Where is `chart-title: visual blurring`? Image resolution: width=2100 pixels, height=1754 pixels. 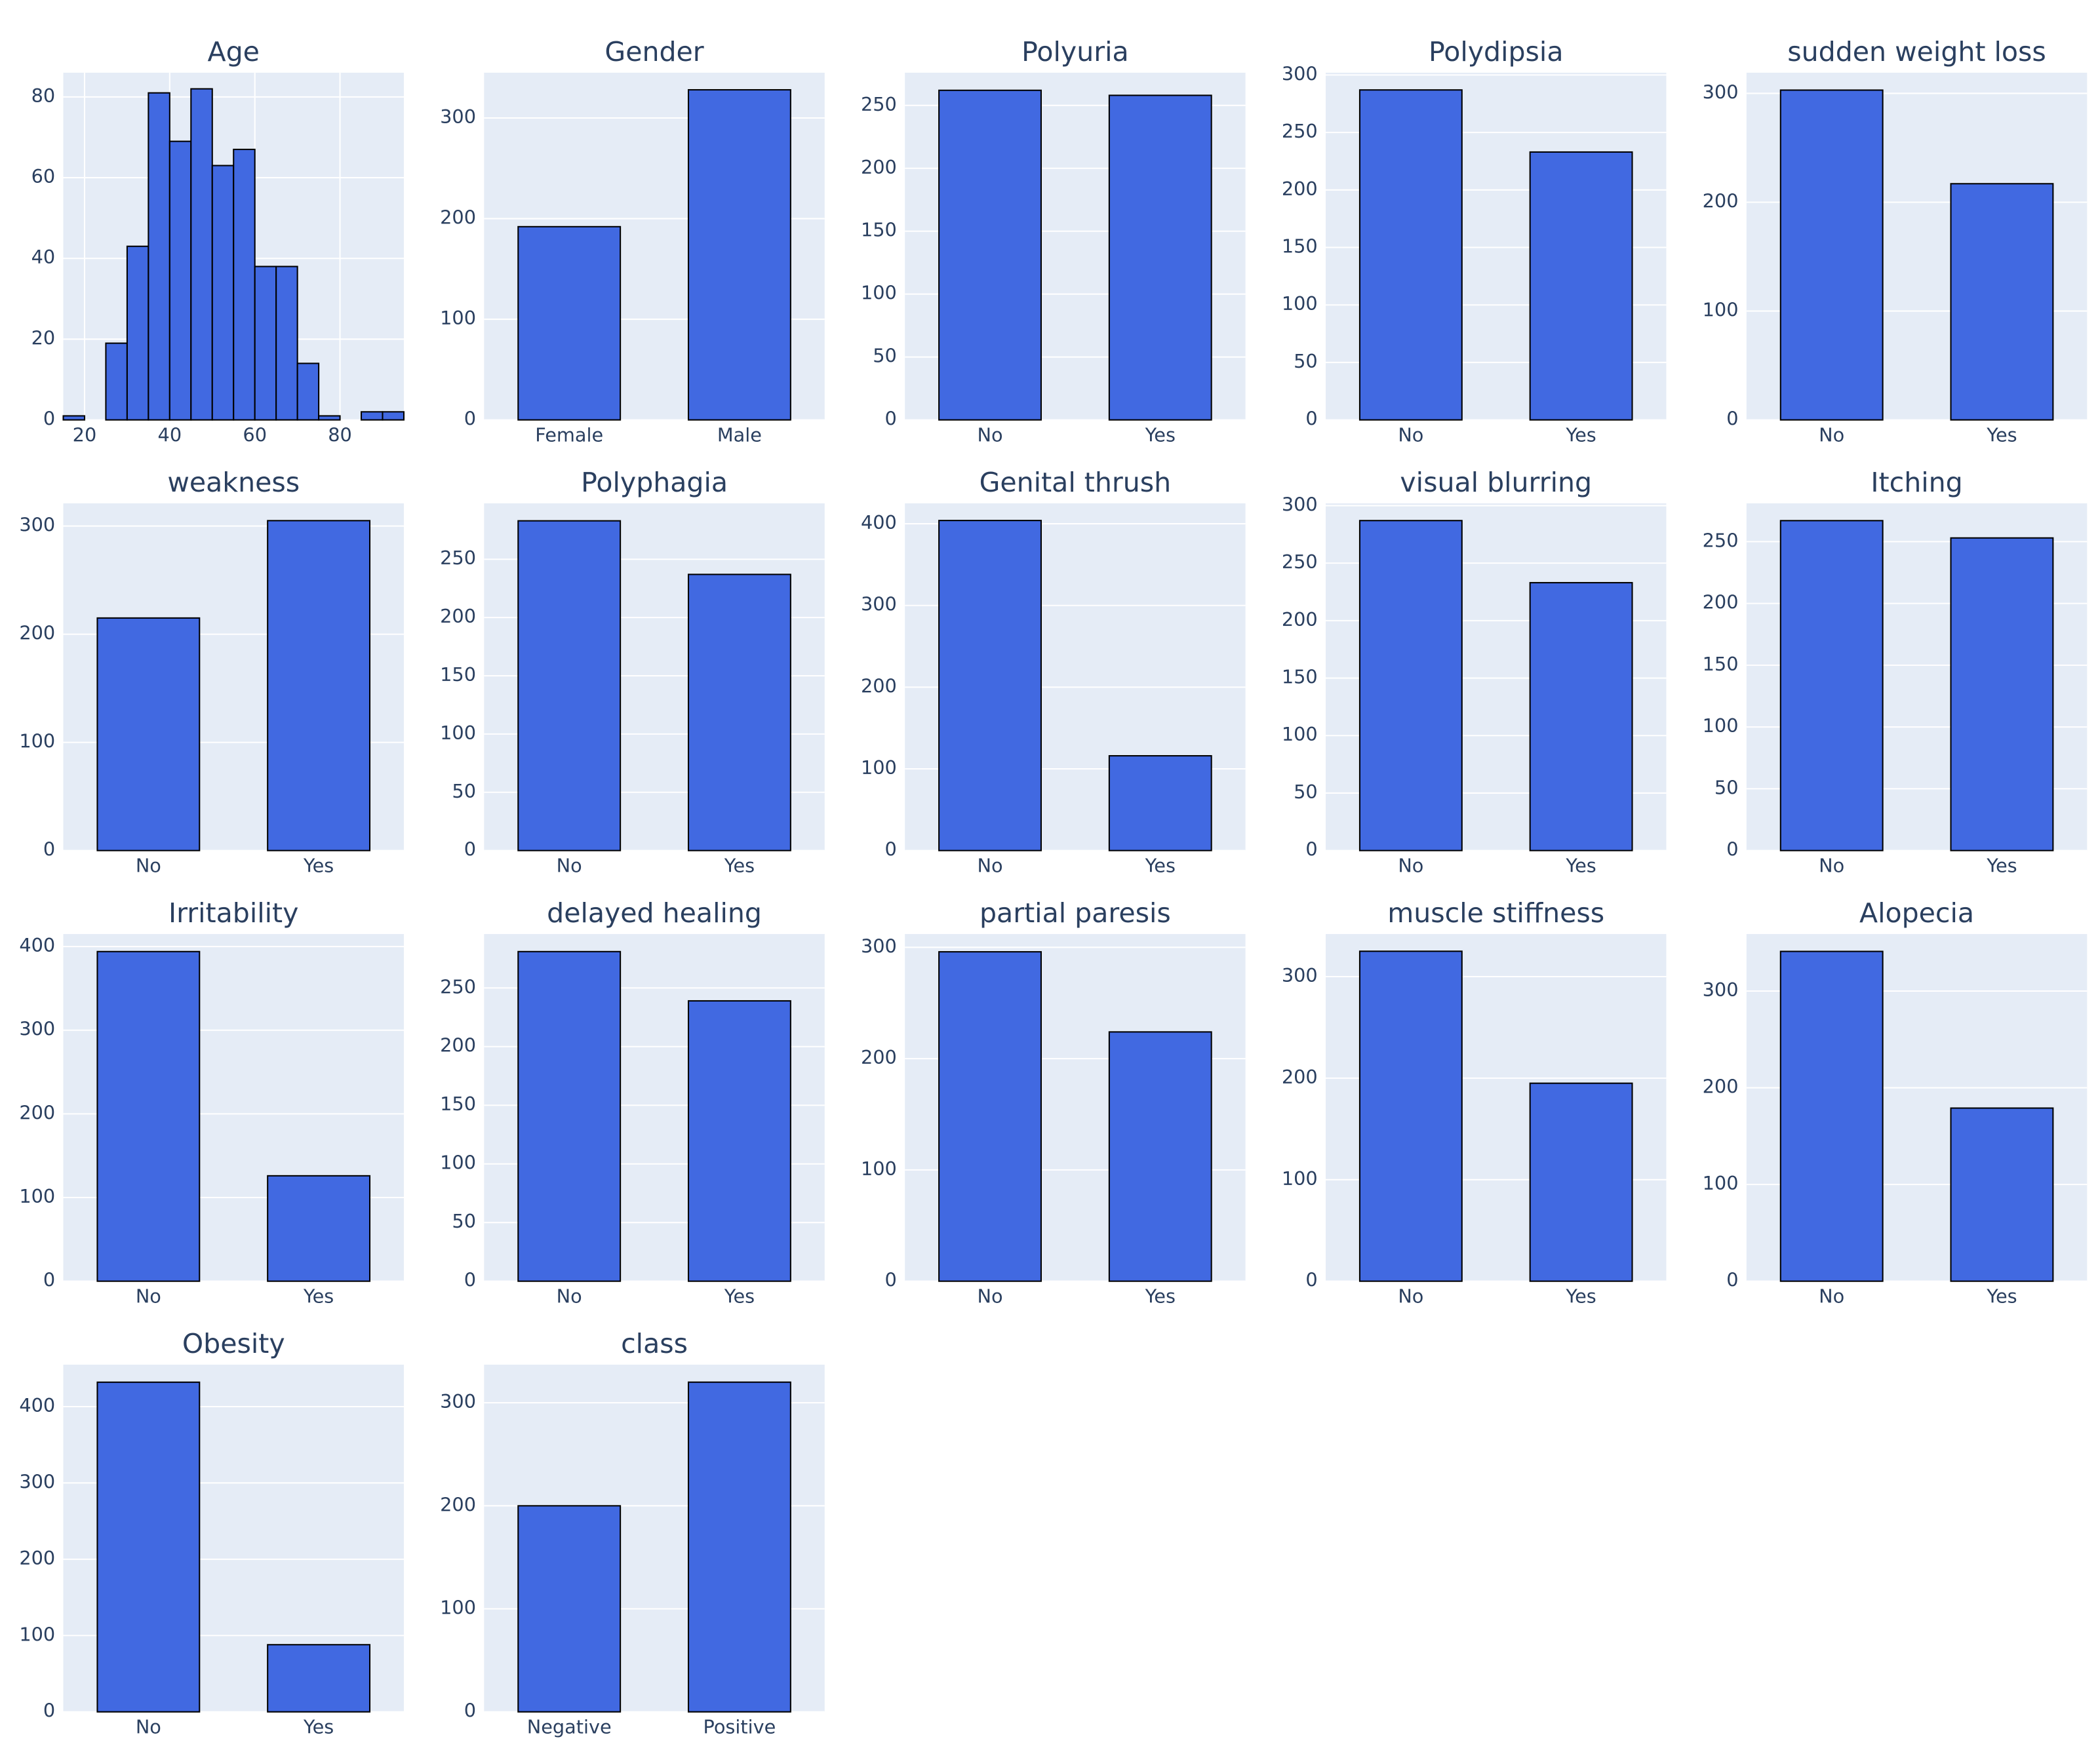 chart-title: visual blurring is located at coordinates (1496, 483).